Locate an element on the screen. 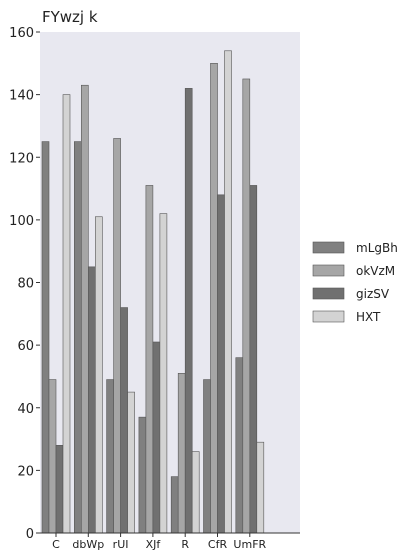 This screenshot has width=420, height=560. chart-title: FYwzj k is located at coordinates (70, 17).